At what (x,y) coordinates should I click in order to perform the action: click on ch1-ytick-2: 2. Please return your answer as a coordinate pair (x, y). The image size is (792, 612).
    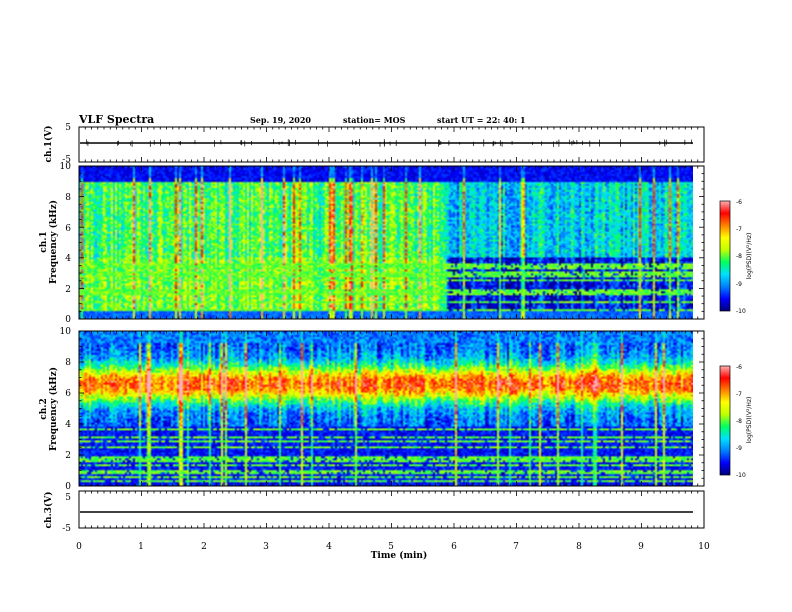
    Looking at the image, I should click on (68, 290).